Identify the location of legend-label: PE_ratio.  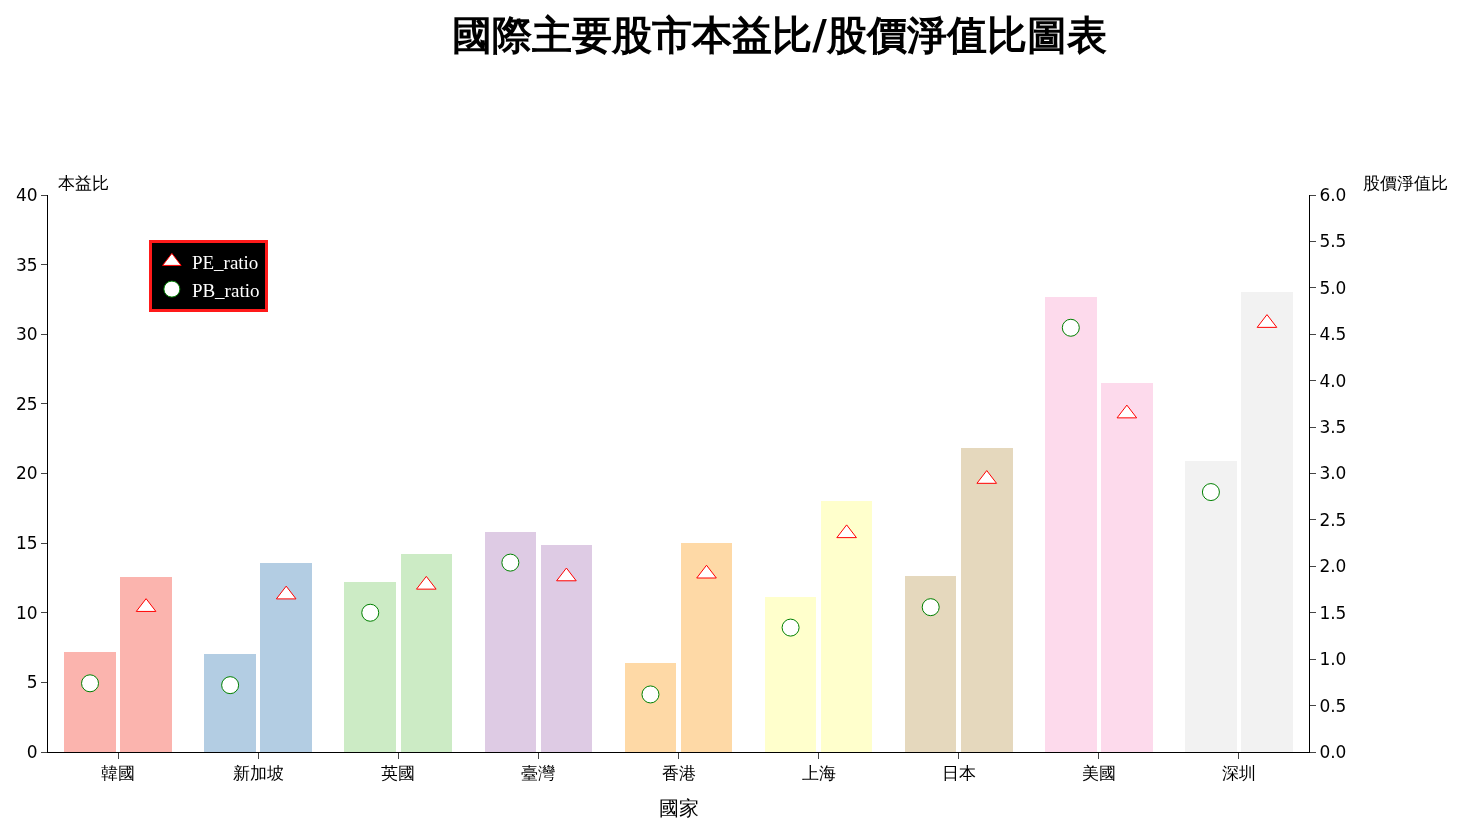
(225, 262).